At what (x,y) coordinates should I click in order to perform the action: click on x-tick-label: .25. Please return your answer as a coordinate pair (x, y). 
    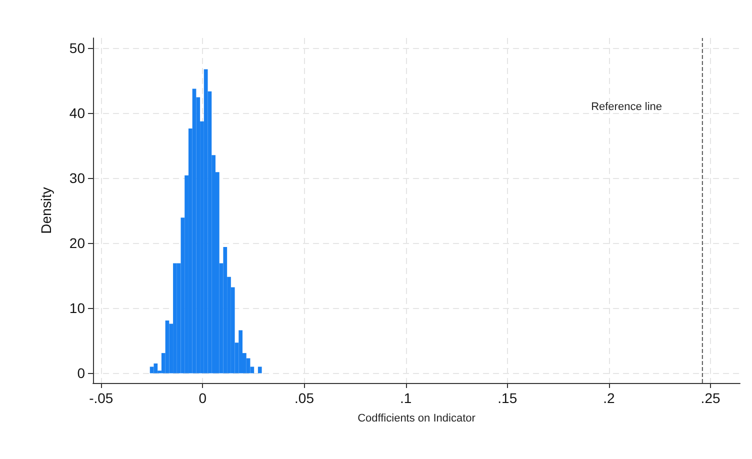
    Looking at the image, I should click on (710, 398).